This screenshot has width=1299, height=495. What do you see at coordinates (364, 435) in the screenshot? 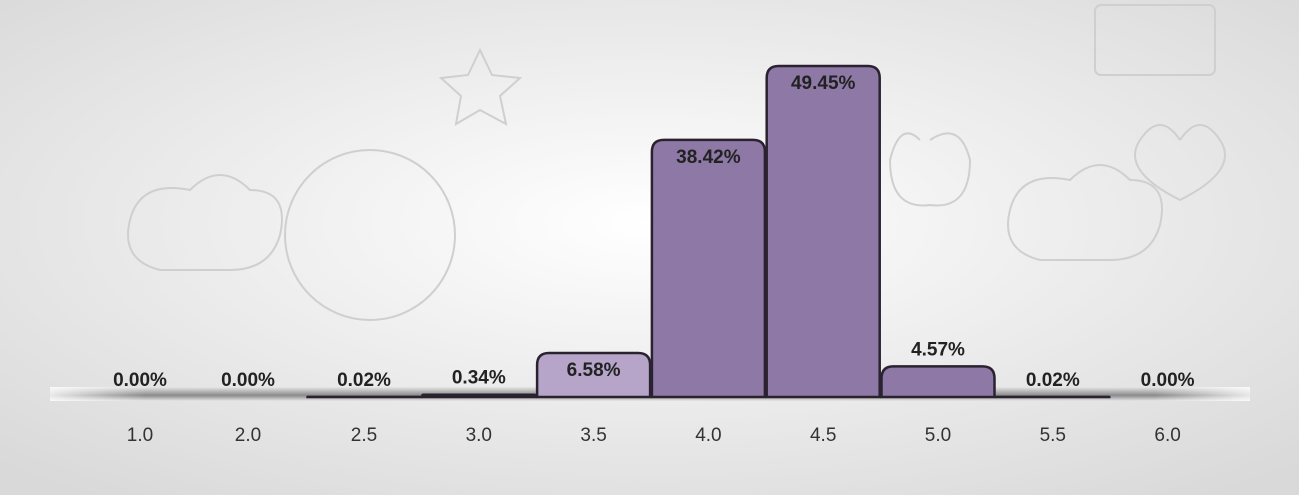
I see `category-label: 2.5` at bounding box center [364, 435].